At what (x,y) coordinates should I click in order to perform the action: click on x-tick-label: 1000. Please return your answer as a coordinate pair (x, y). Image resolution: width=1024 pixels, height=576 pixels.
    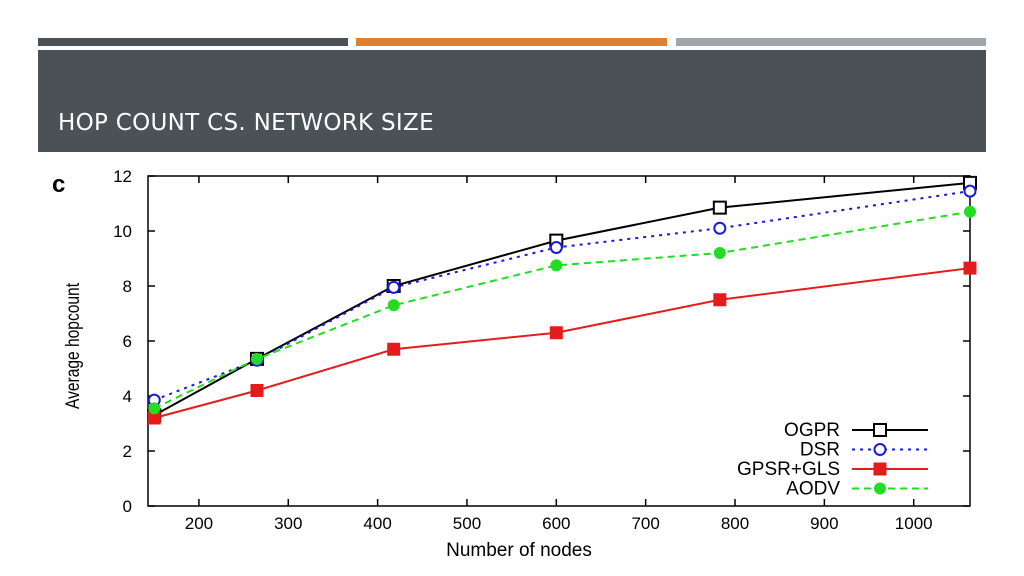
    Looking at the image, I should click on (914, 523).